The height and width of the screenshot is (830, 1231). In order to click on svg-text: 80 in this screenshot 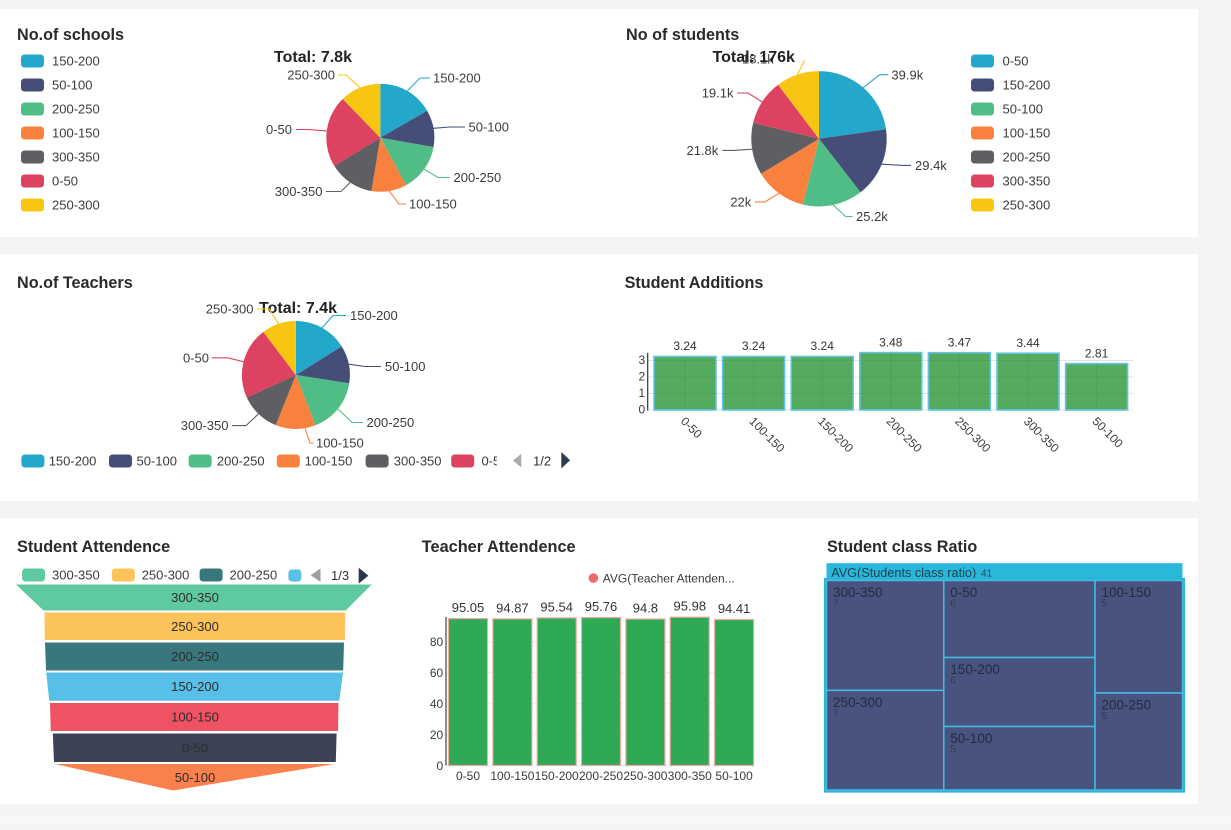, I will do `click(437, 642)`.